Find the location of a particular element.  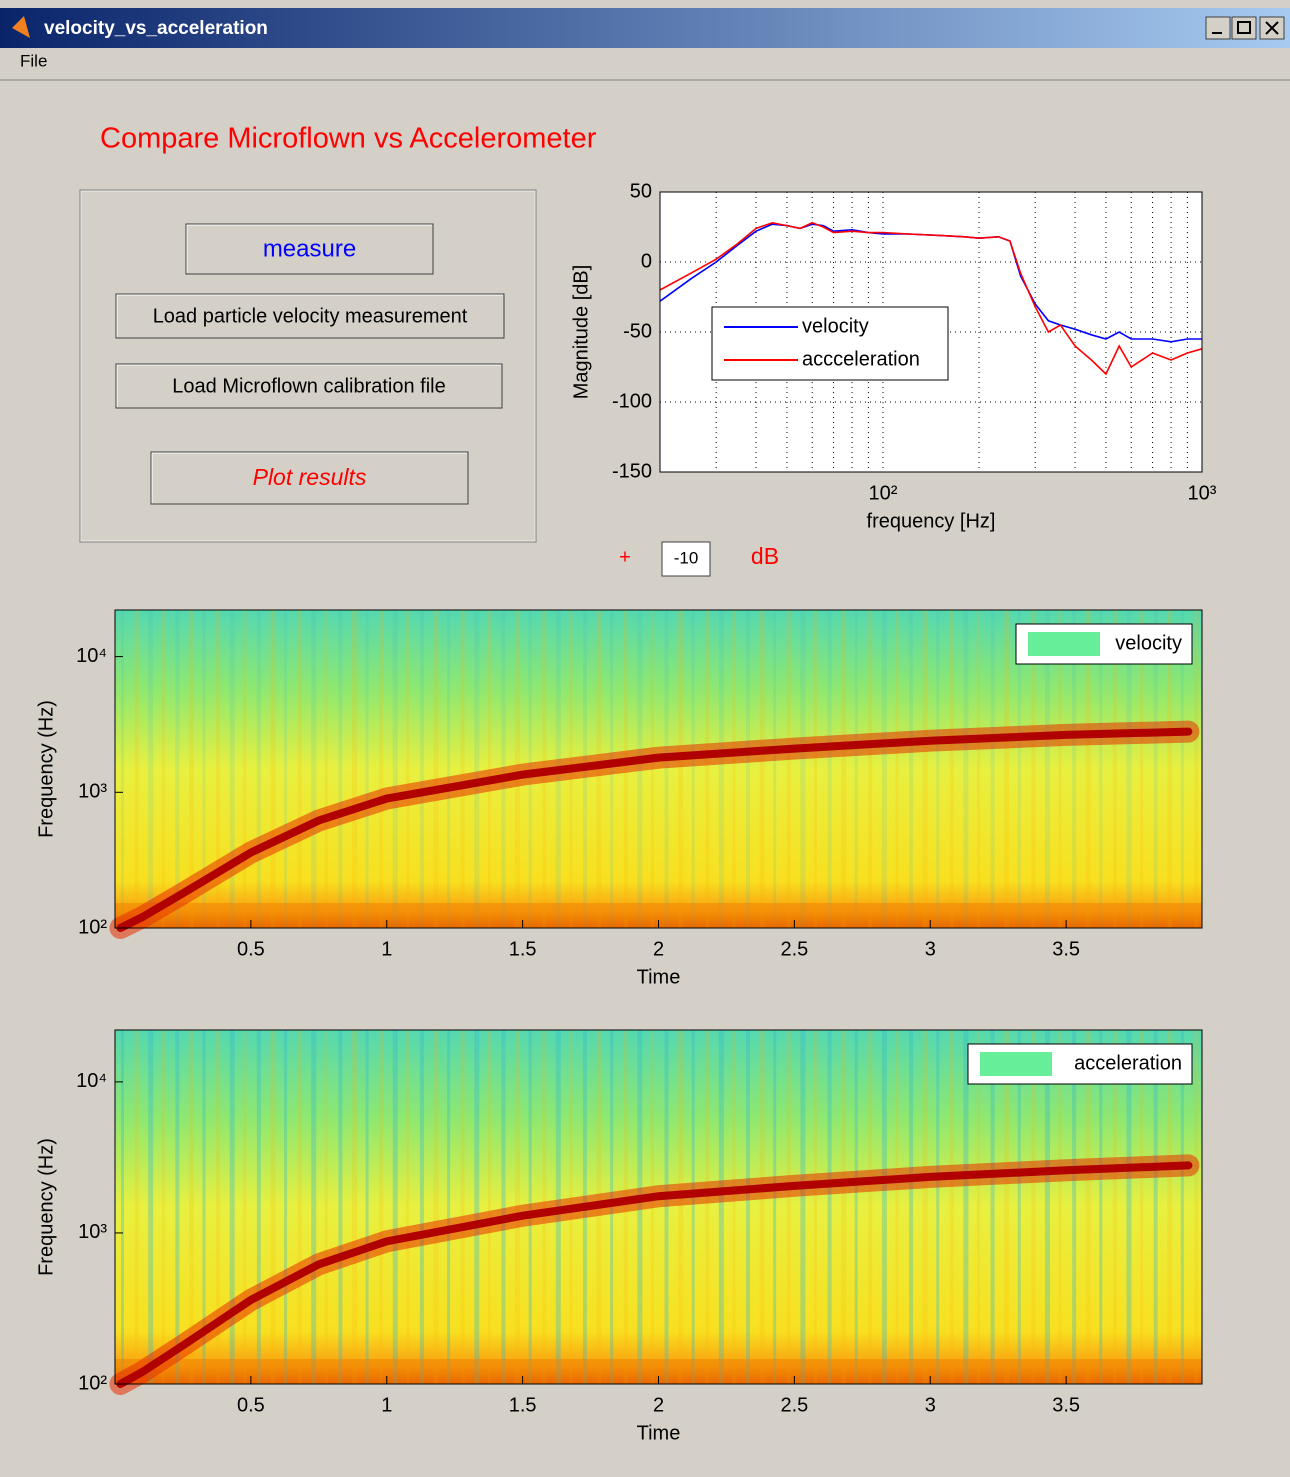

offset-value: -10 is located at coordinates (686, 557).